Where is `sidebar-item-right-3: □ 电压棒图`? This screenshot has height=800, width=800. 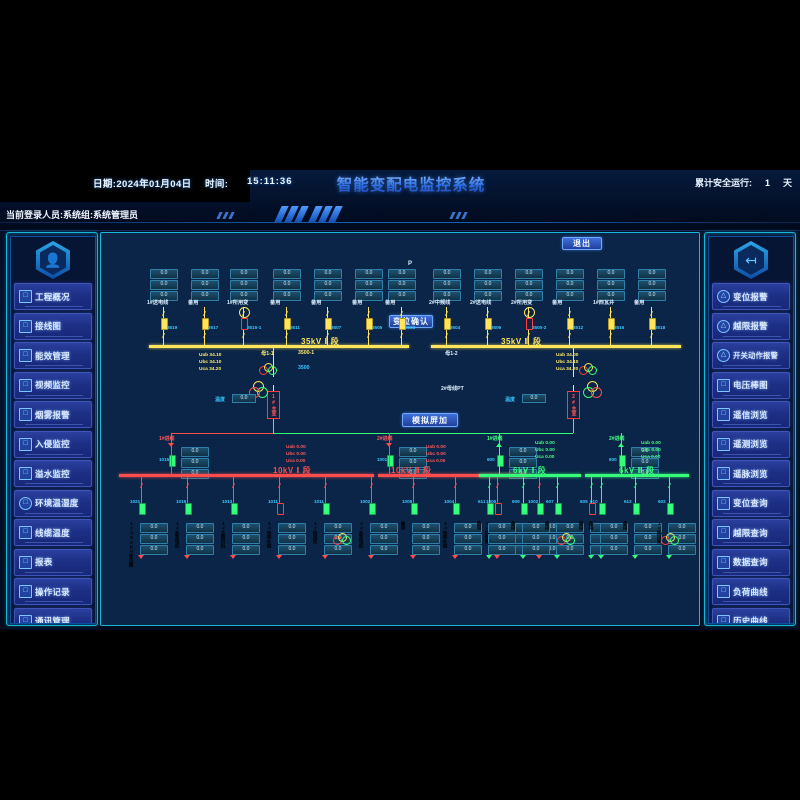 sidebar-item-right-3: □ 电压棒图 is located at coordinates (751, 385).